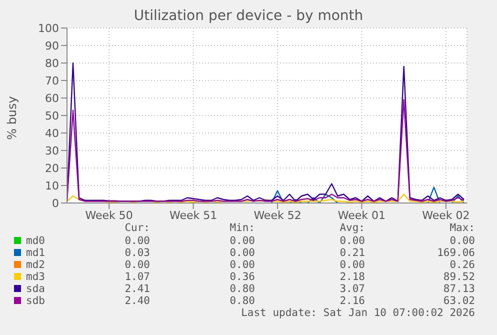  Describe the element at coordinates (352, 289) in the screenshot. I see `text: 3.07` at that location.